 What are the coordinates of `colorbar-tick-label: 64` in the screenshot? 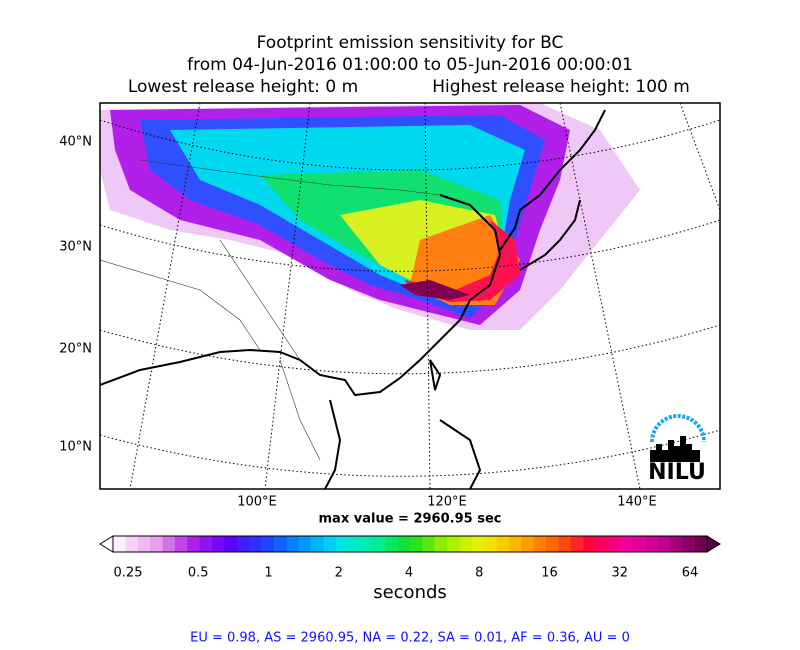 It's located at (690, 573).